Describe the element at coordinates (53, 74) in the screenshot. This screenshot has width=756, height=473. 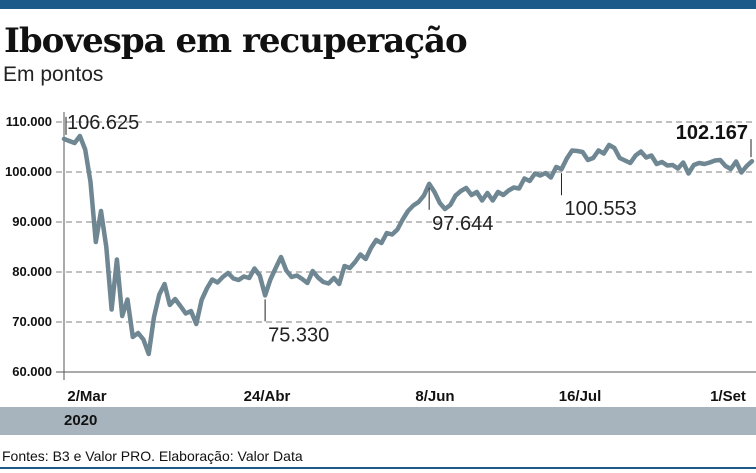
I see `chart-subtitle: Em pontos` at that location.